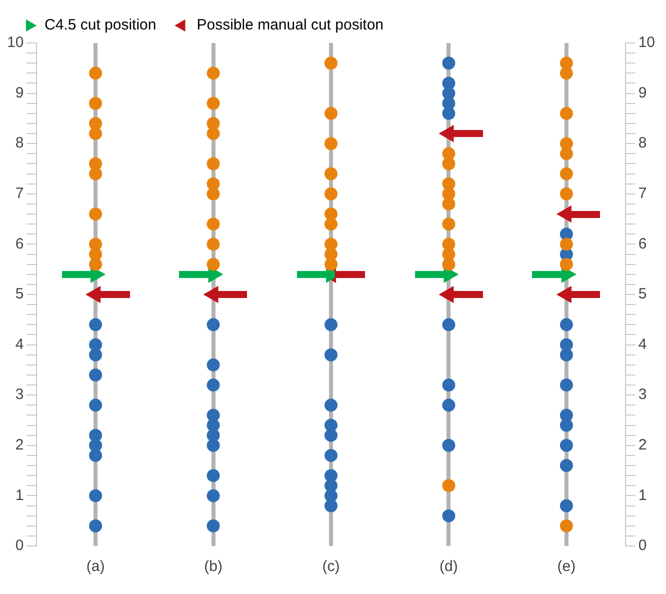 The image size is (666, 594). I want to click on y-tick-label: 7, so click(19, 193).